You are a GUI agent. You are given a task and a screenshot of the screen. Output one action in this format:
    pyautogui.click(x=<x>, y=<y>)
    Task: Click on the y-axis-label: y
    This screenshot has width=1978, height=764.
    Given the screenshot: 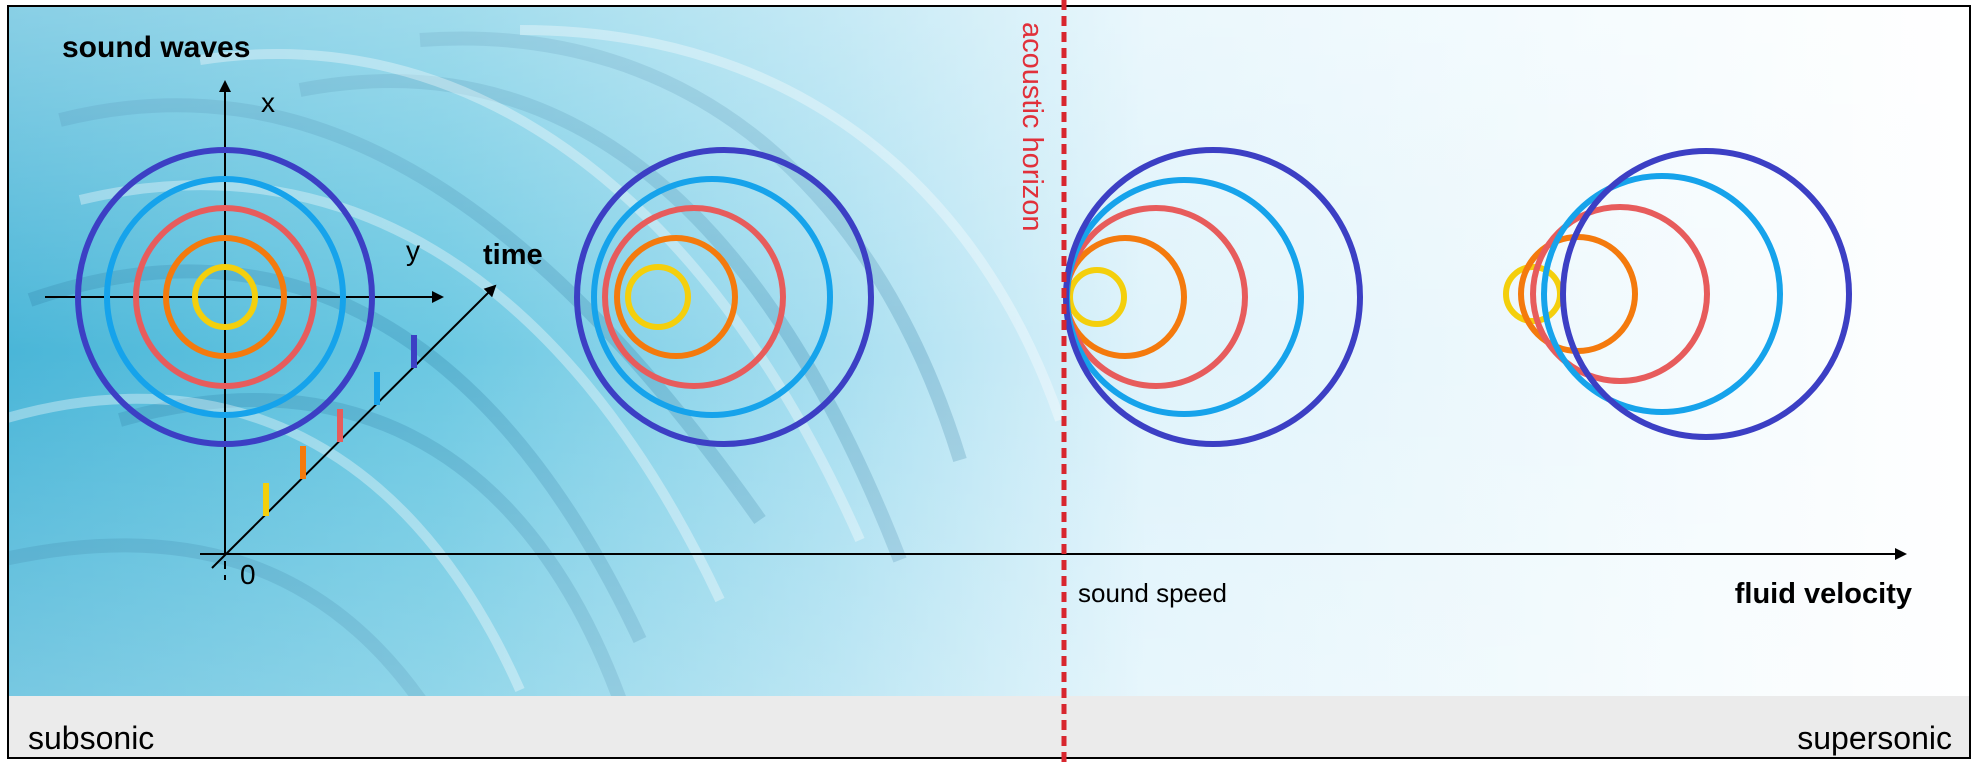 What is the action you would take?
    pyautogui.click(x=413, y=250)
    